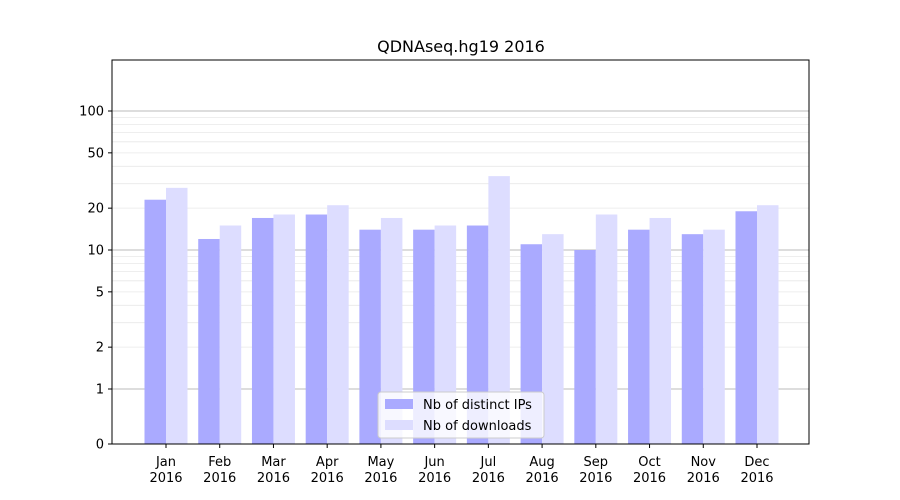  I want to click on x-tick-label-month: Apr, so click(327, 462).